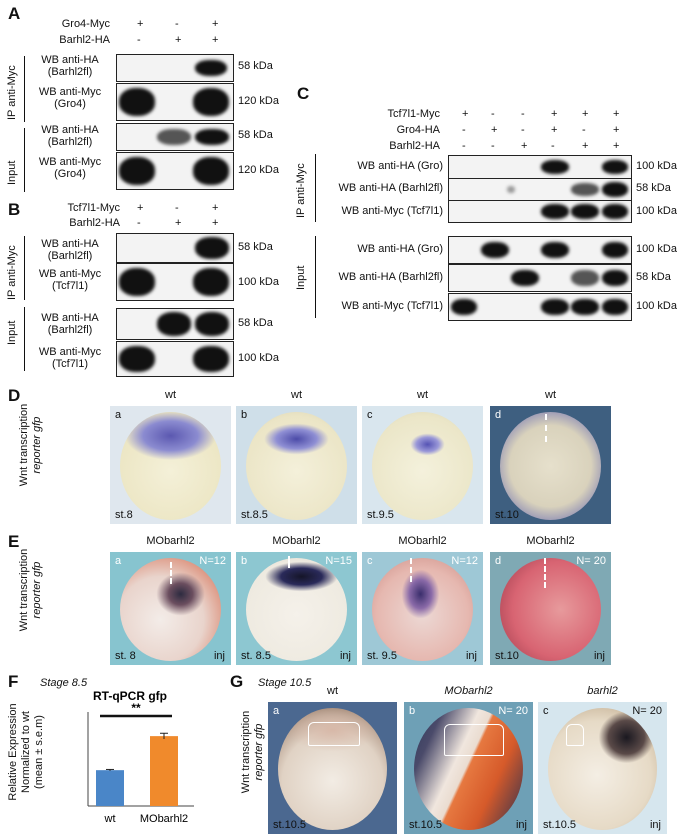 Image resolution: width=691 pixels, height=840 pixels. I want to click on x-tick-label: wt, so click(110, 819).